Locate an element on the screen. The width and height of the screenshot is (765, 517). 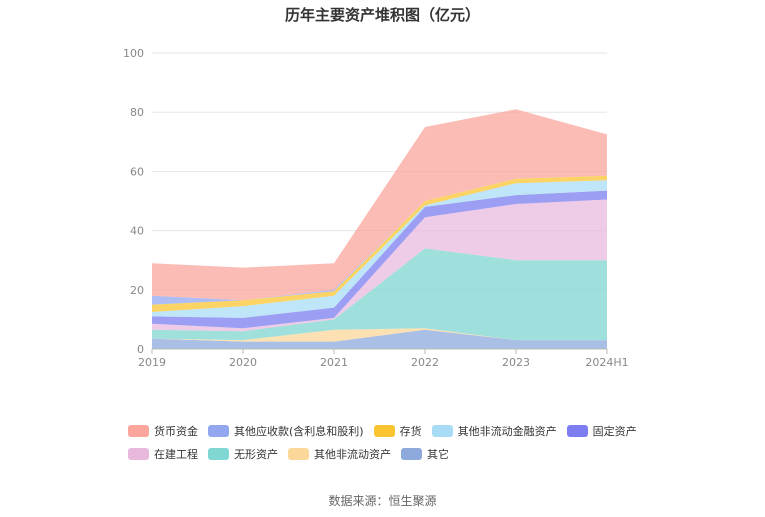
area-series-其它 is located at coordinates (379, 339).